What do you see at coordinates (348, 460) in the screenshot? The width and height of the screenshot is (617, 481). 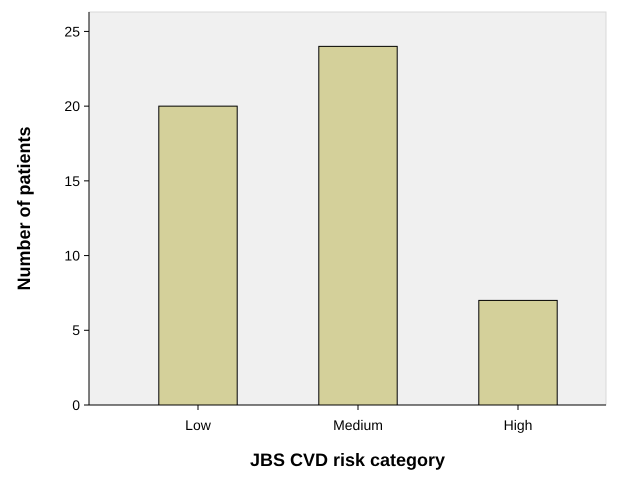 I see `x-axis-title: JBS CVD risk category` at bounding box center [348, 460].